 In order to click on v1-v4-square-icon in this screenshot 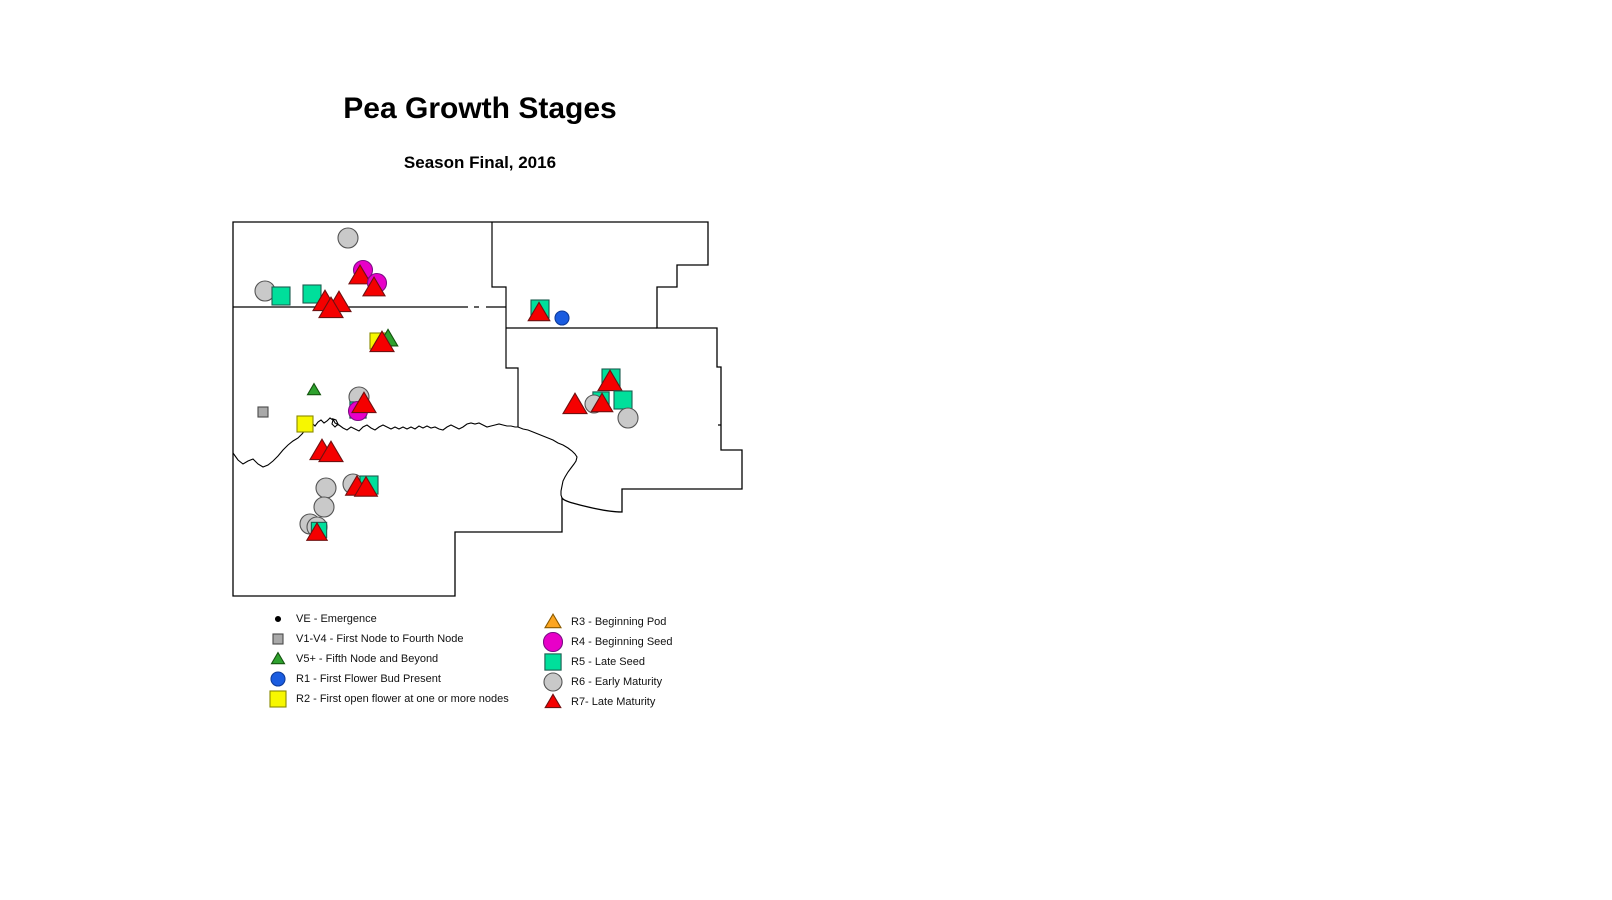, I will do `click(278, 639)`.